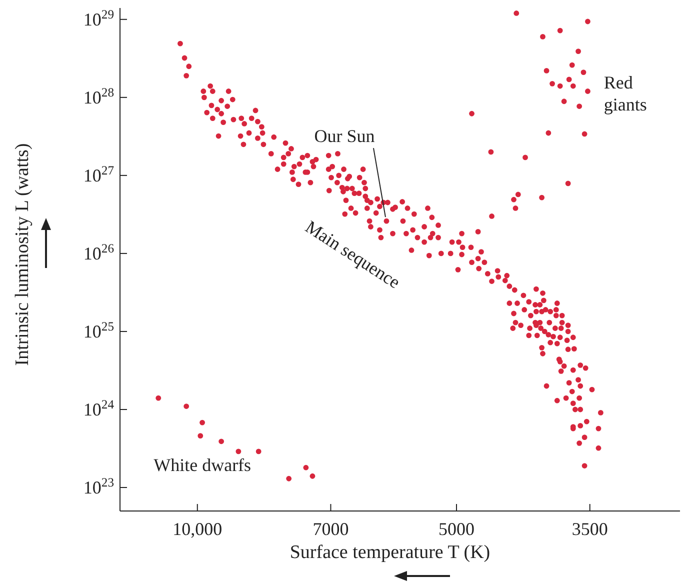  Describe the element at coordinates (98, 487) in the screenshot. I see `y-tick-label: 10$^{23}$` at that location.